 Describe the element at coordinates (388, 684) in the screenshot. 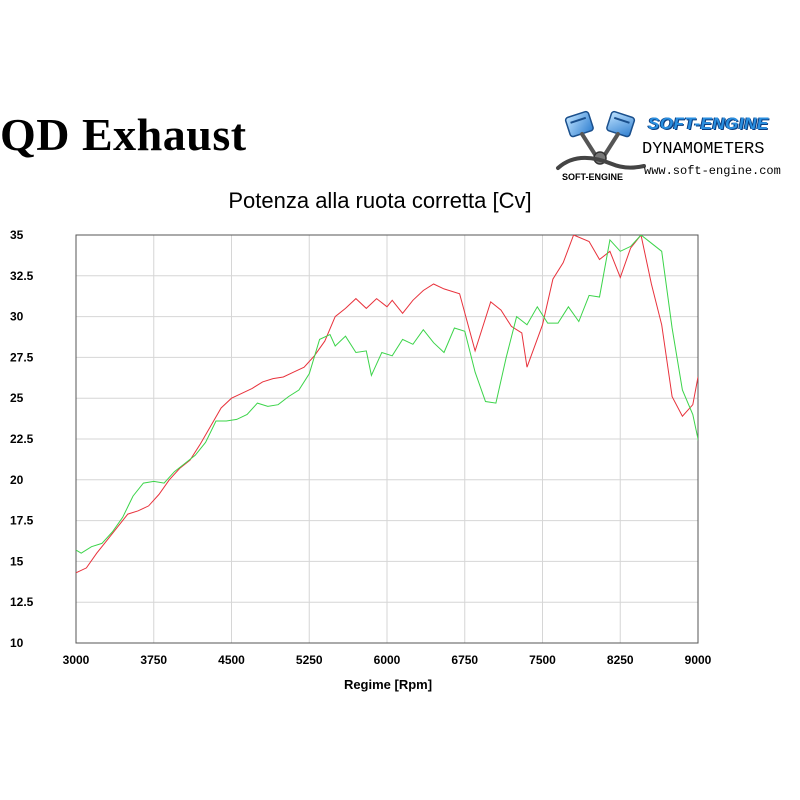

I see `x-axis-label: Regime [Rpm]` at that location.